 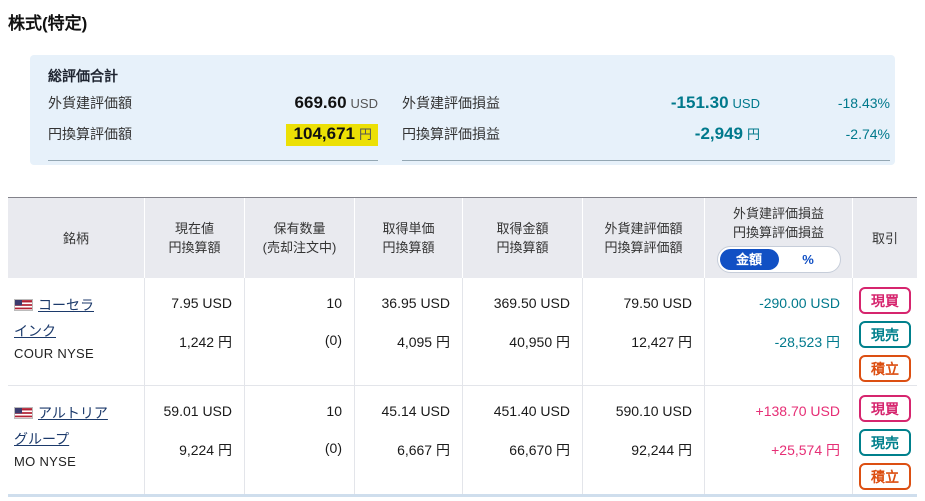 I want to click on col-header-pl: 外貨建評価損益 円換算評価損益 金額 %, so click(x=779, y=238).